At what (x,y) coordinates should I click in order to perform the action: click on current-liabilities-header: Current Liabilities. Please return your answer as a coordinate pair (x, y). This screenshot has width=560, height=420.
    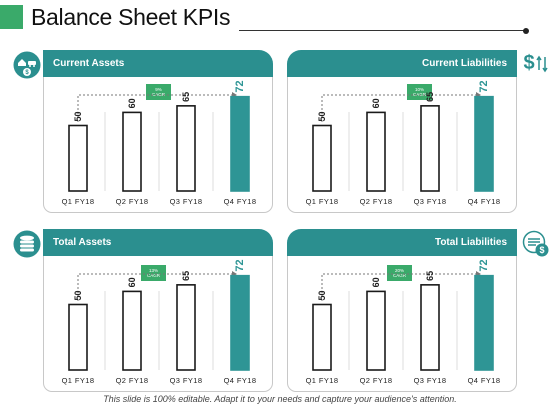
    Looking at the image, I should click on (402, 63).